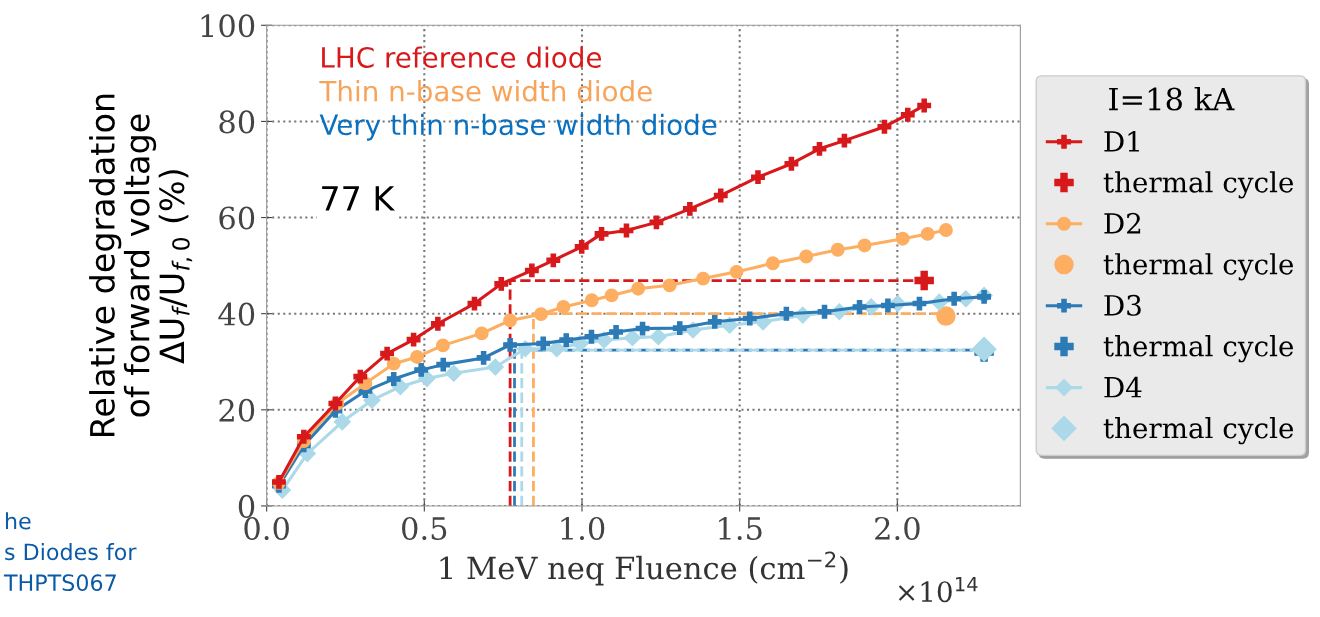 The image size is (1320, 617). What do you see at coordinates (740, 528) in the screenshot?
I see `x-tick-label: 1.5` at bounding box center [740, 528].